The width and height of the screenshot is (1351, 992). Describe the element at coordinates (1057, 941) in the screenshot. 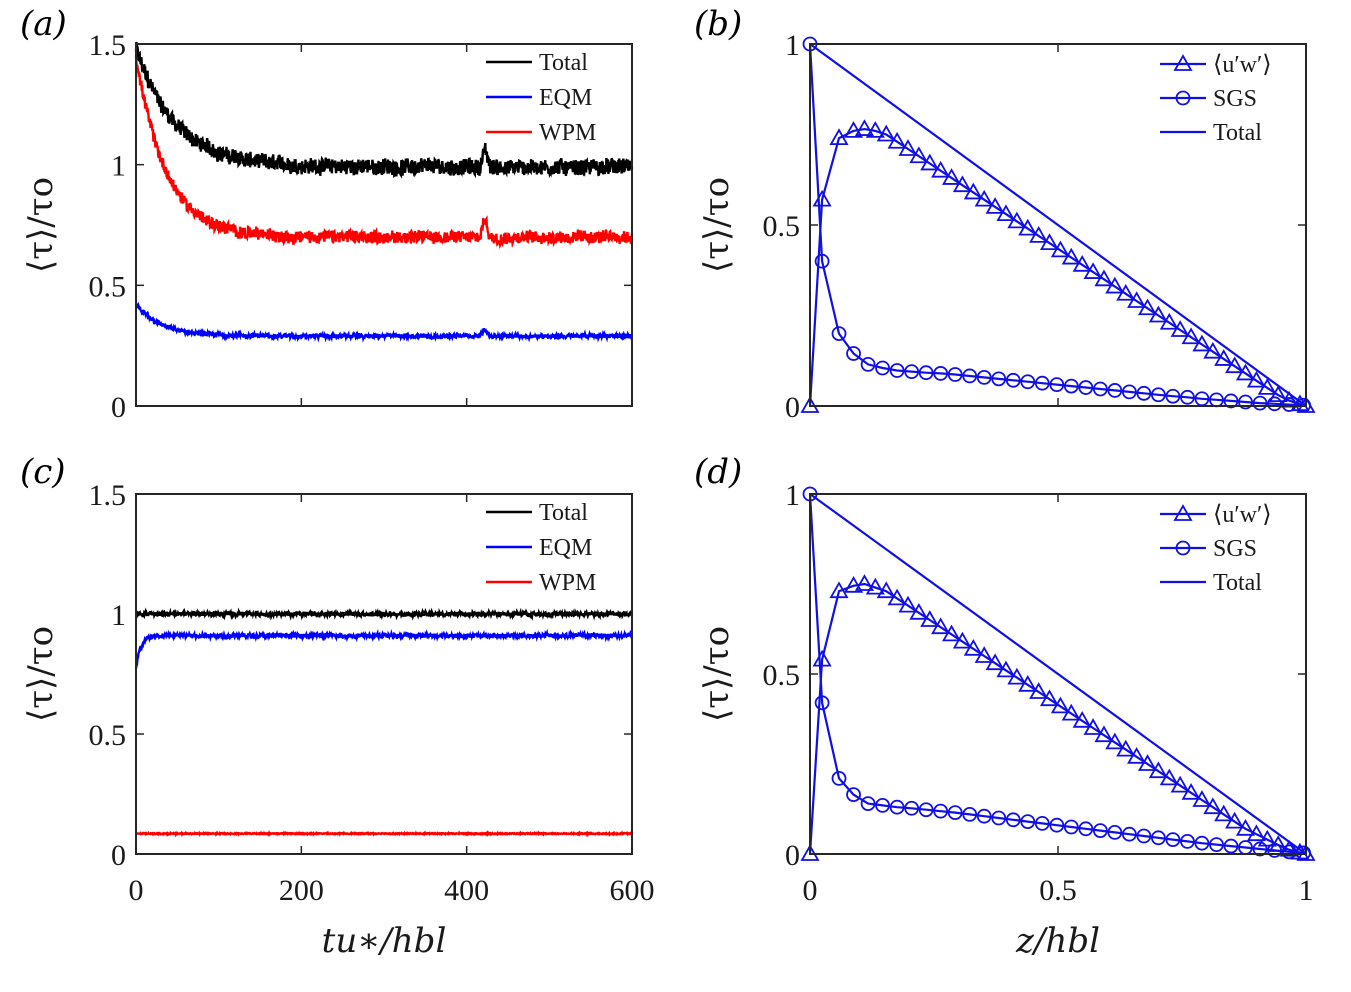

I see `x-axis-label-z: z/hbl` at that location.